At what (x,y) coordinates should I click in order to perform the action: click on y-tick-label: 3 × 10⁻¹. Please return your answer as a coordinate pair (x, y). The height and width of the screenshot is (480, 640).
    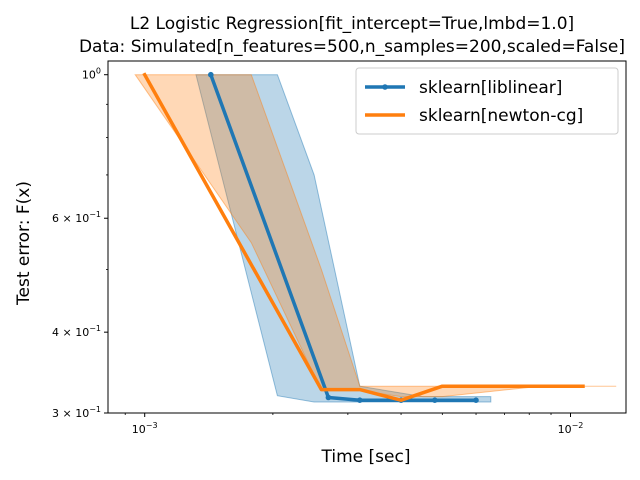
    Looking at the image, I should click on (76, 412).